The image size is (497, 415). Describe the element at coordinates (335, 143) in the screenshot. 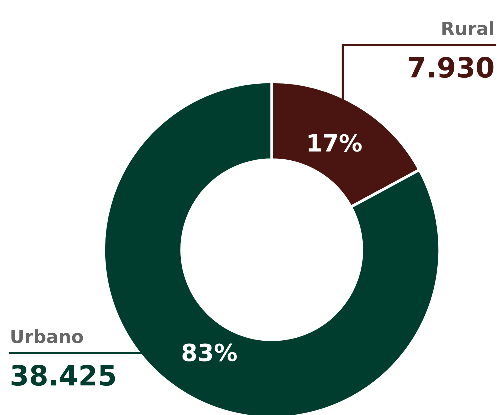

I see `text: 17%` at that location.